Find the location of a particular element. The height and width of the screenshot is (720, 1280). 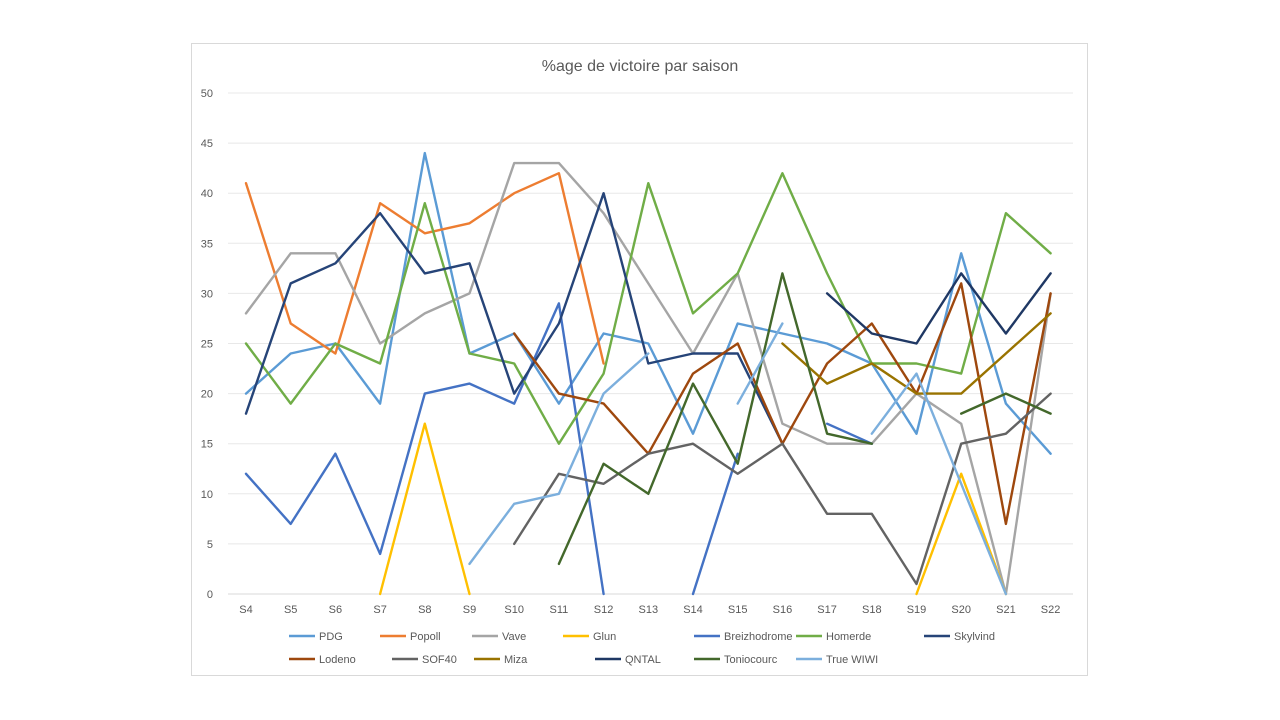

x-tick-label: S5 is located at coordinates (290, 610).